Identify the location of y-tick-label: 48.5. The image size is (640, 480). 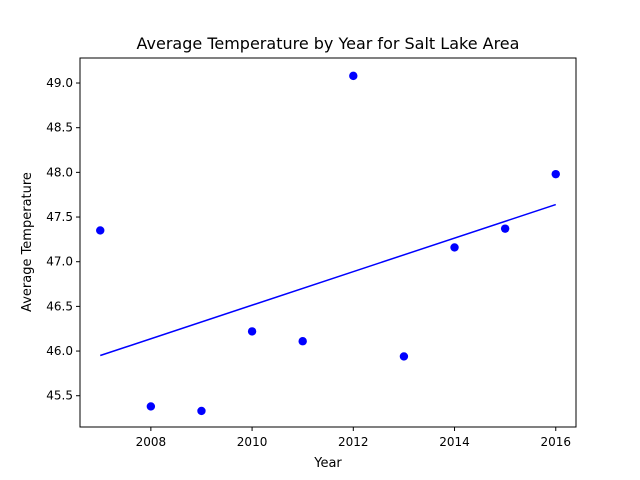
(59, 128).